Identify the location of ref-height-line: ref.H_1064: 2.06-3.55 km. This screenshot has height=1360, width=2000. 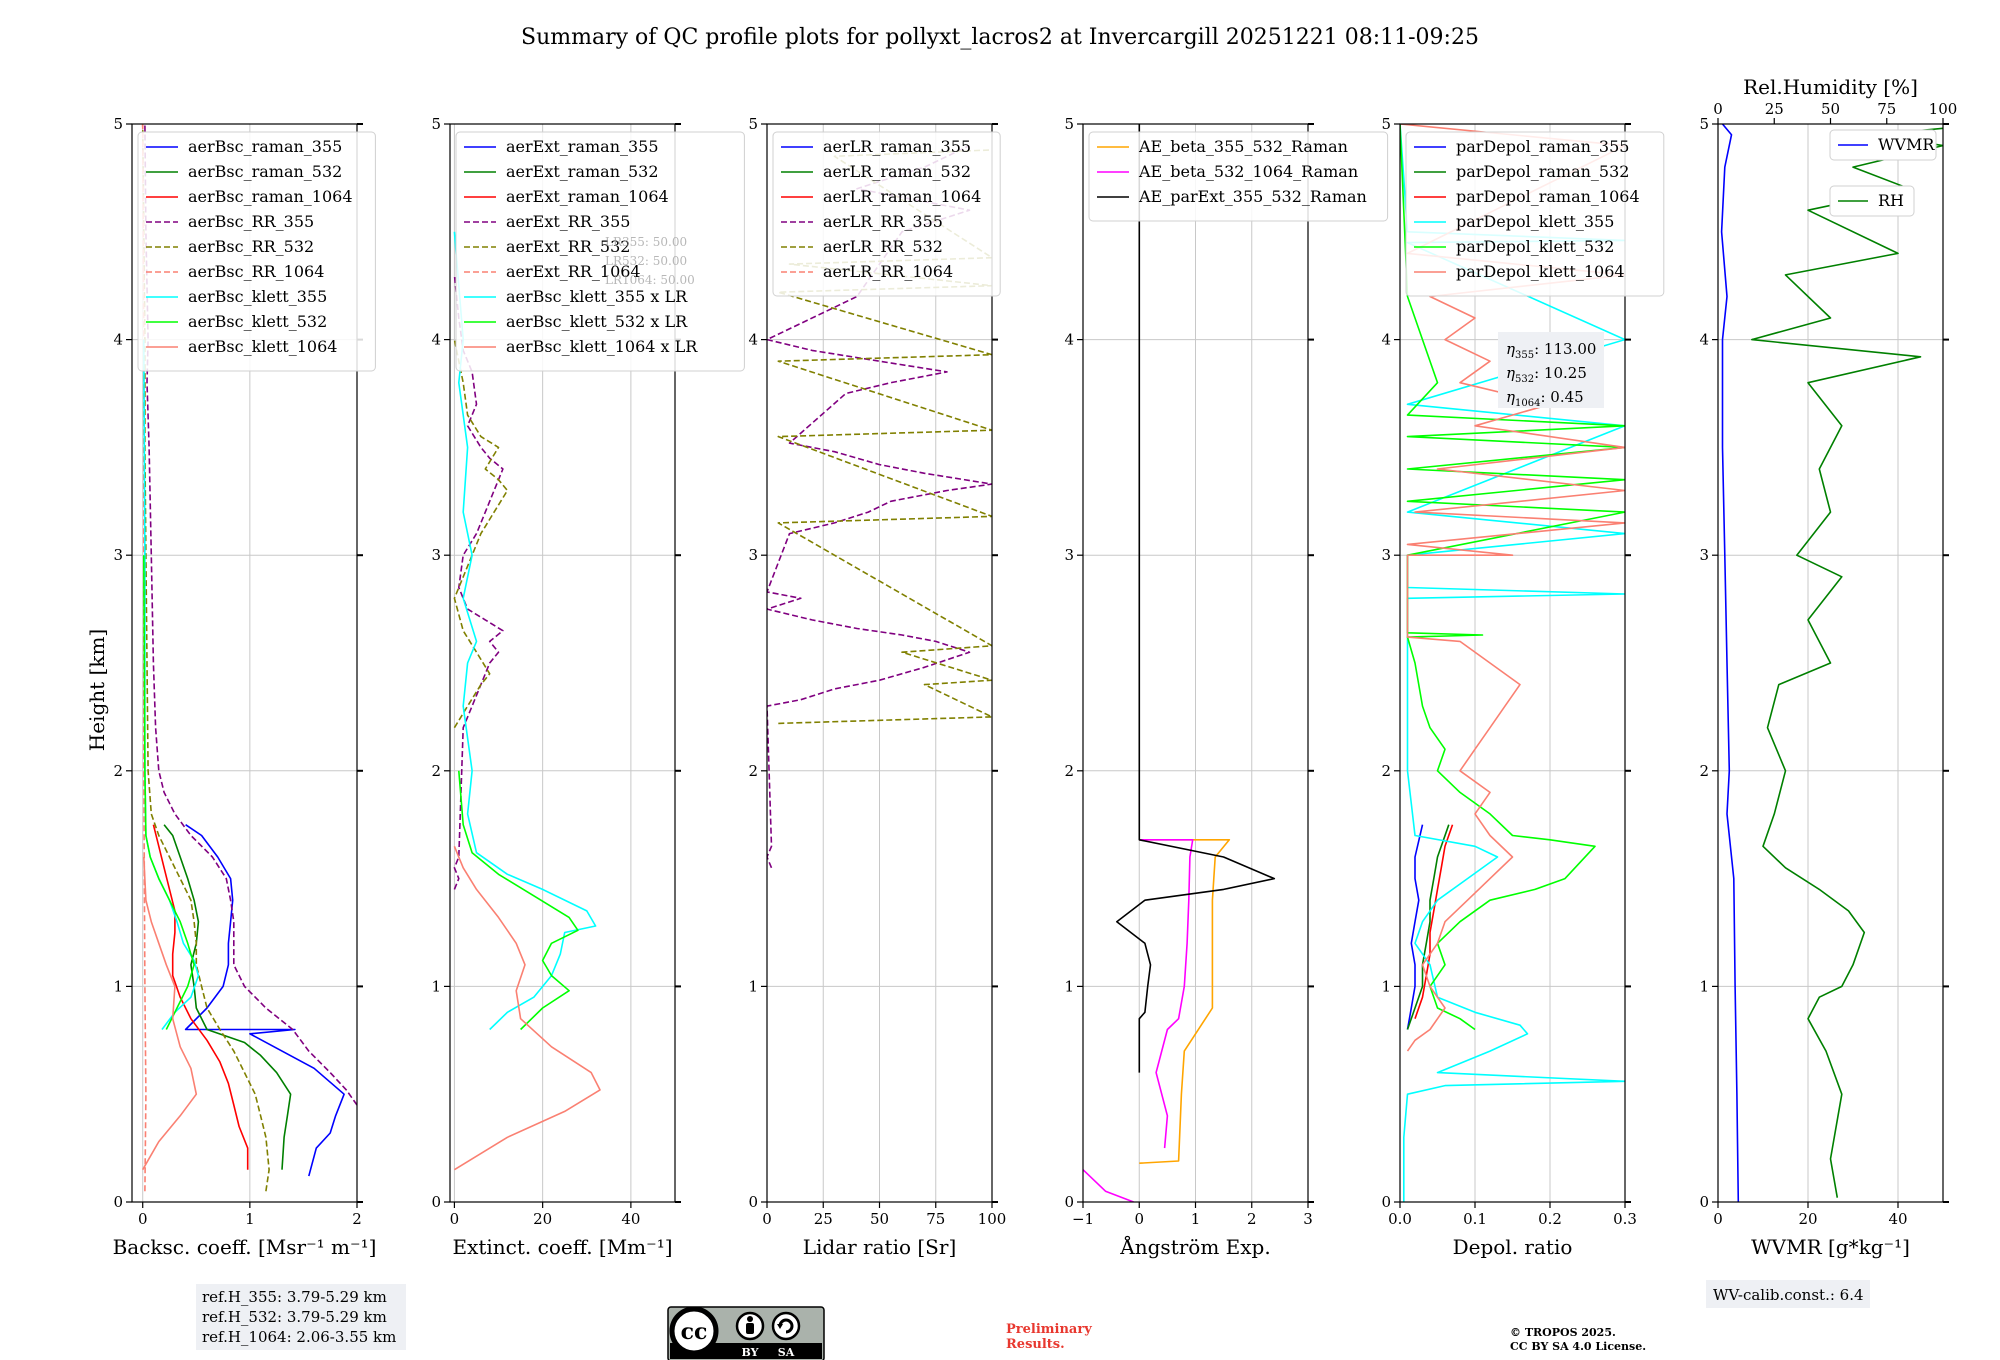
(299, 1337).